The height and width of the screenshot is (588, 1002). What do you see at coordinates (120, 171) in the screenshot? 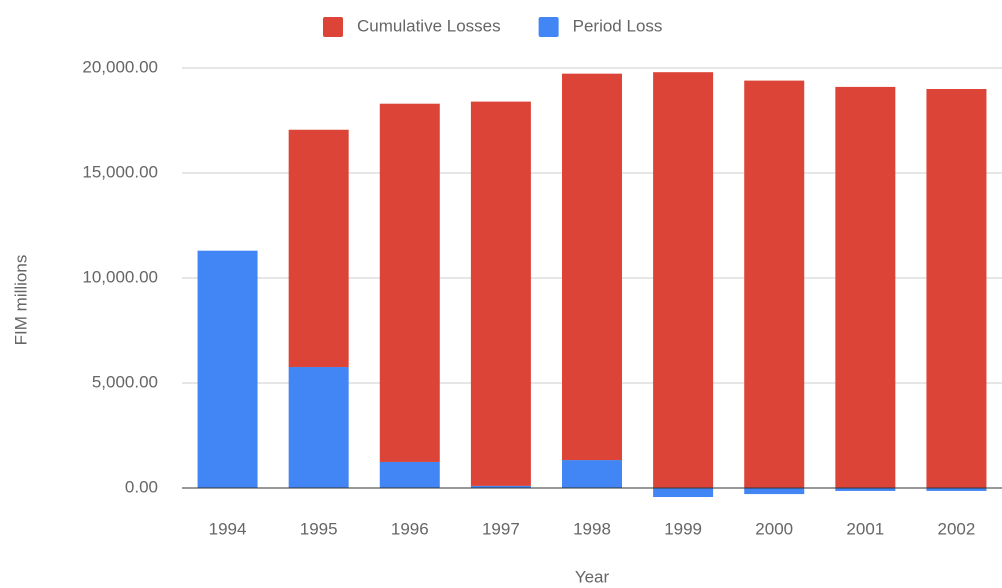
I see `y-tick-label: 15,000.00` at bounding box center [120, 171].